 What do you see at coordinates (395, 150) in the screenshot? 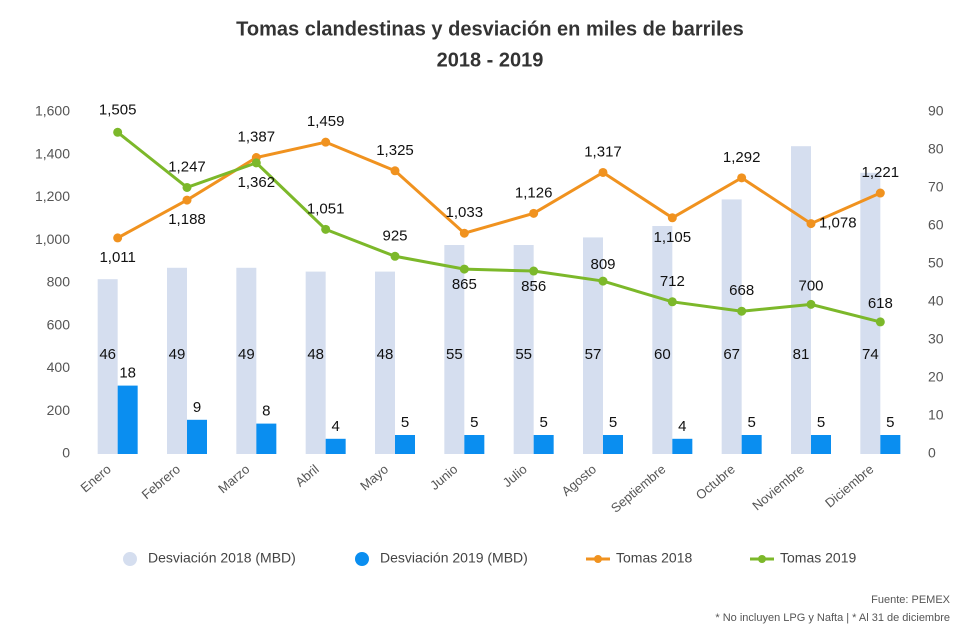
I see `line-label: 1,325` at bounding box center [395, 150].